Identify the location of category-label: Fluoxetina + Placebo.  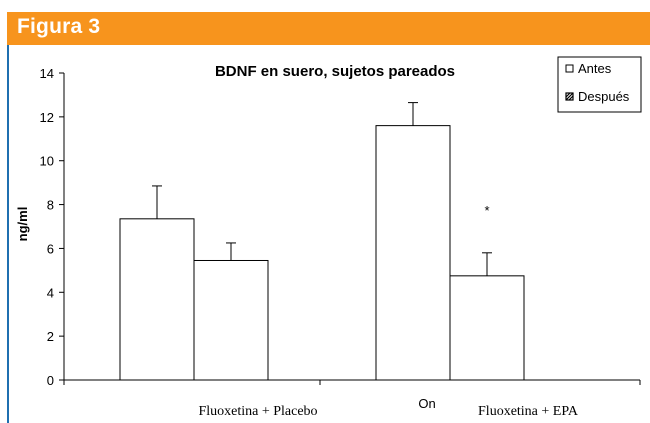
(257, 411).